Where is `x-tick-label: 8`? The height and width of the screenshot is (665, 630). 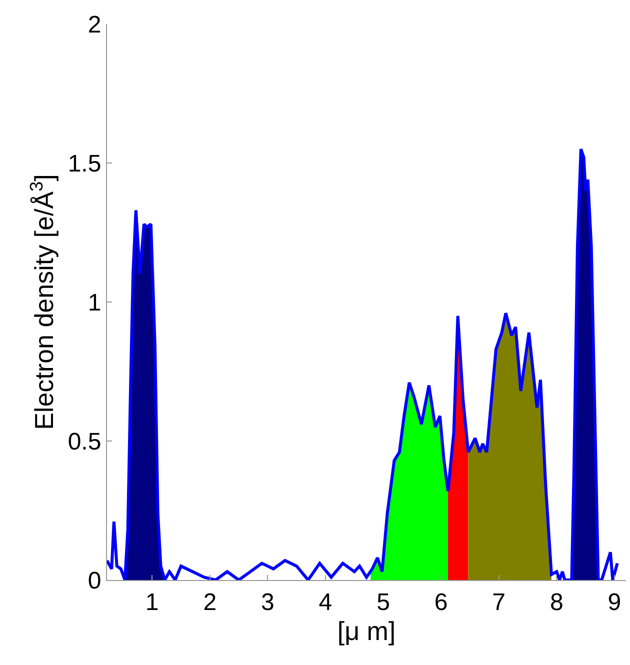
x-tick-label: 8 is located at coordinates (557, 602).